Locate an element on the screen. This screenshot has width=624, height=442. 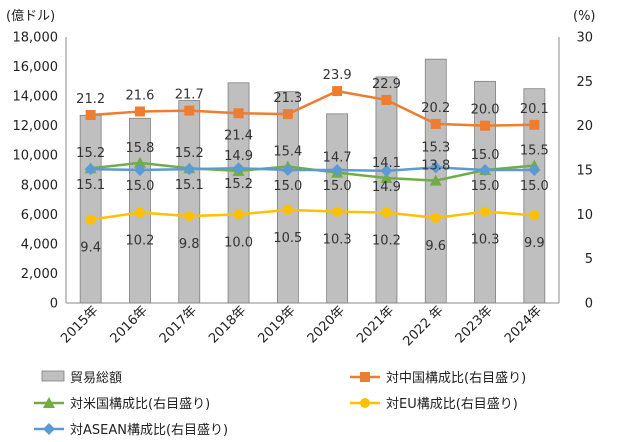
left-tick-label: 16,000 is located at coordinates (36, 67).